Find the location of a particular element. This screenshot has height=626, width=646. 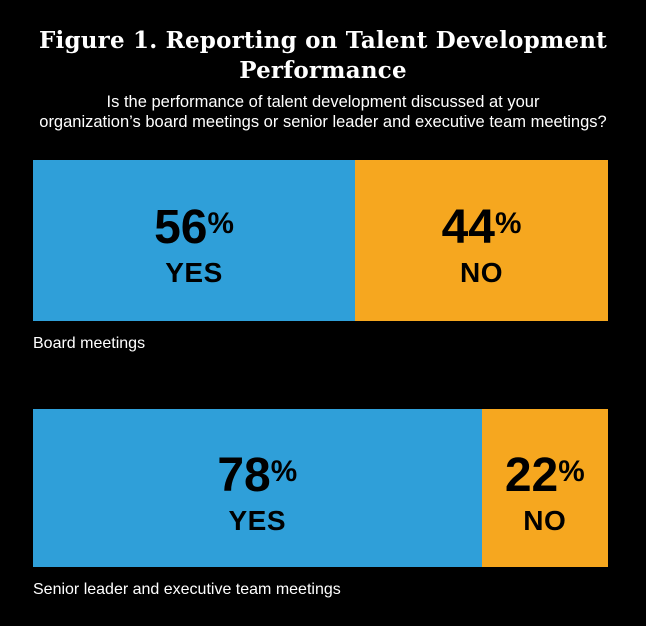

percent-value: 56% is located at coordinates (194, 227).